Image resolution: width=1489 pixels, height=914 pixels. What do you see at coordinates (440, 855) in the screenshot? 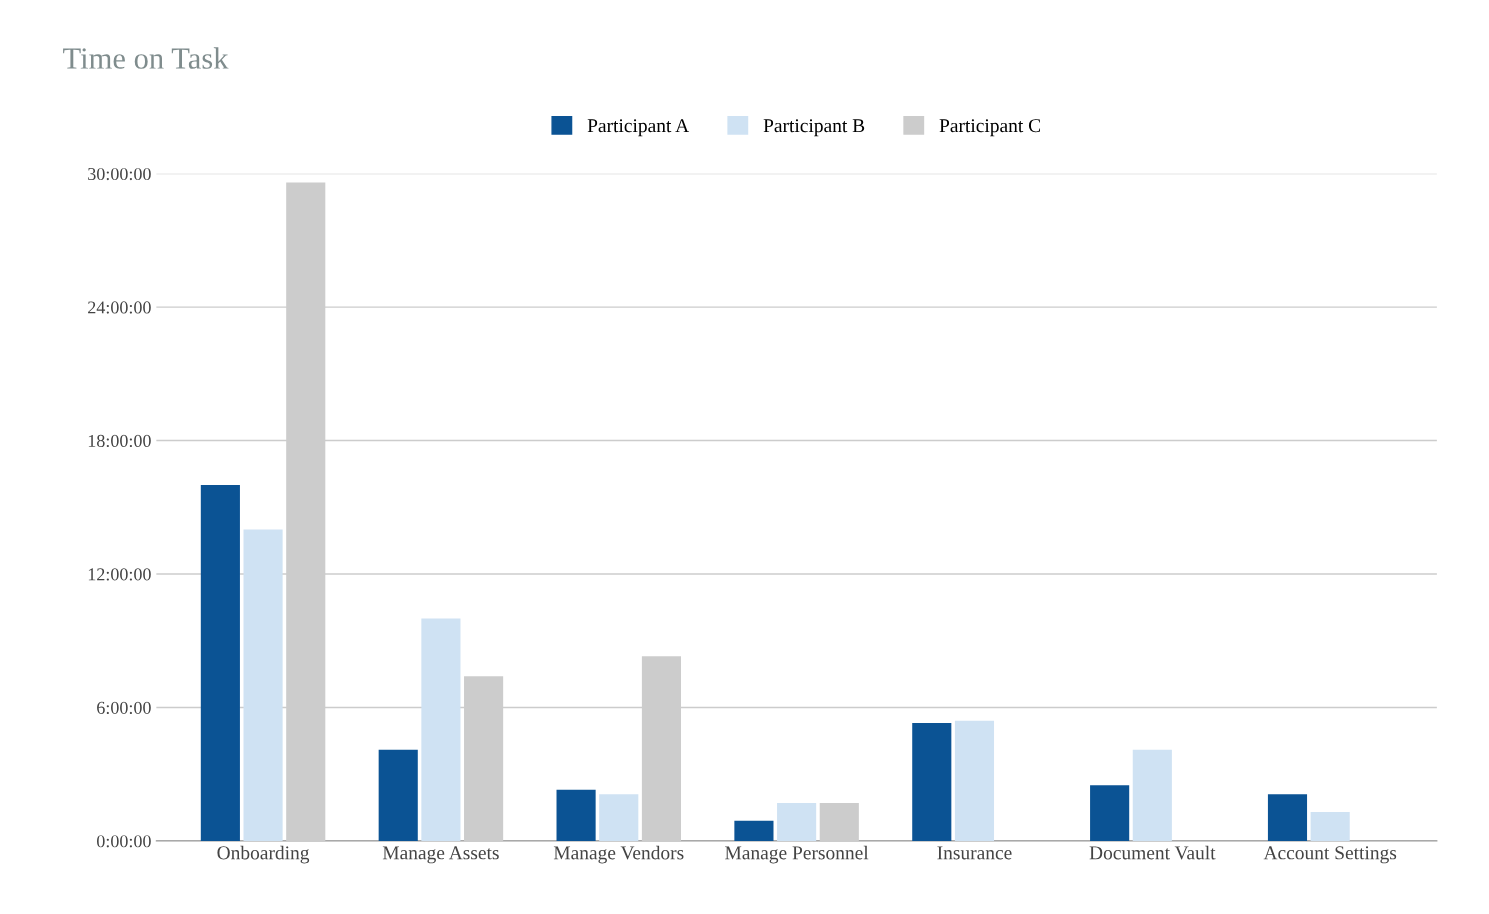
I see `x-tick-label: Manage Assets` at bounding box center [440, 855].